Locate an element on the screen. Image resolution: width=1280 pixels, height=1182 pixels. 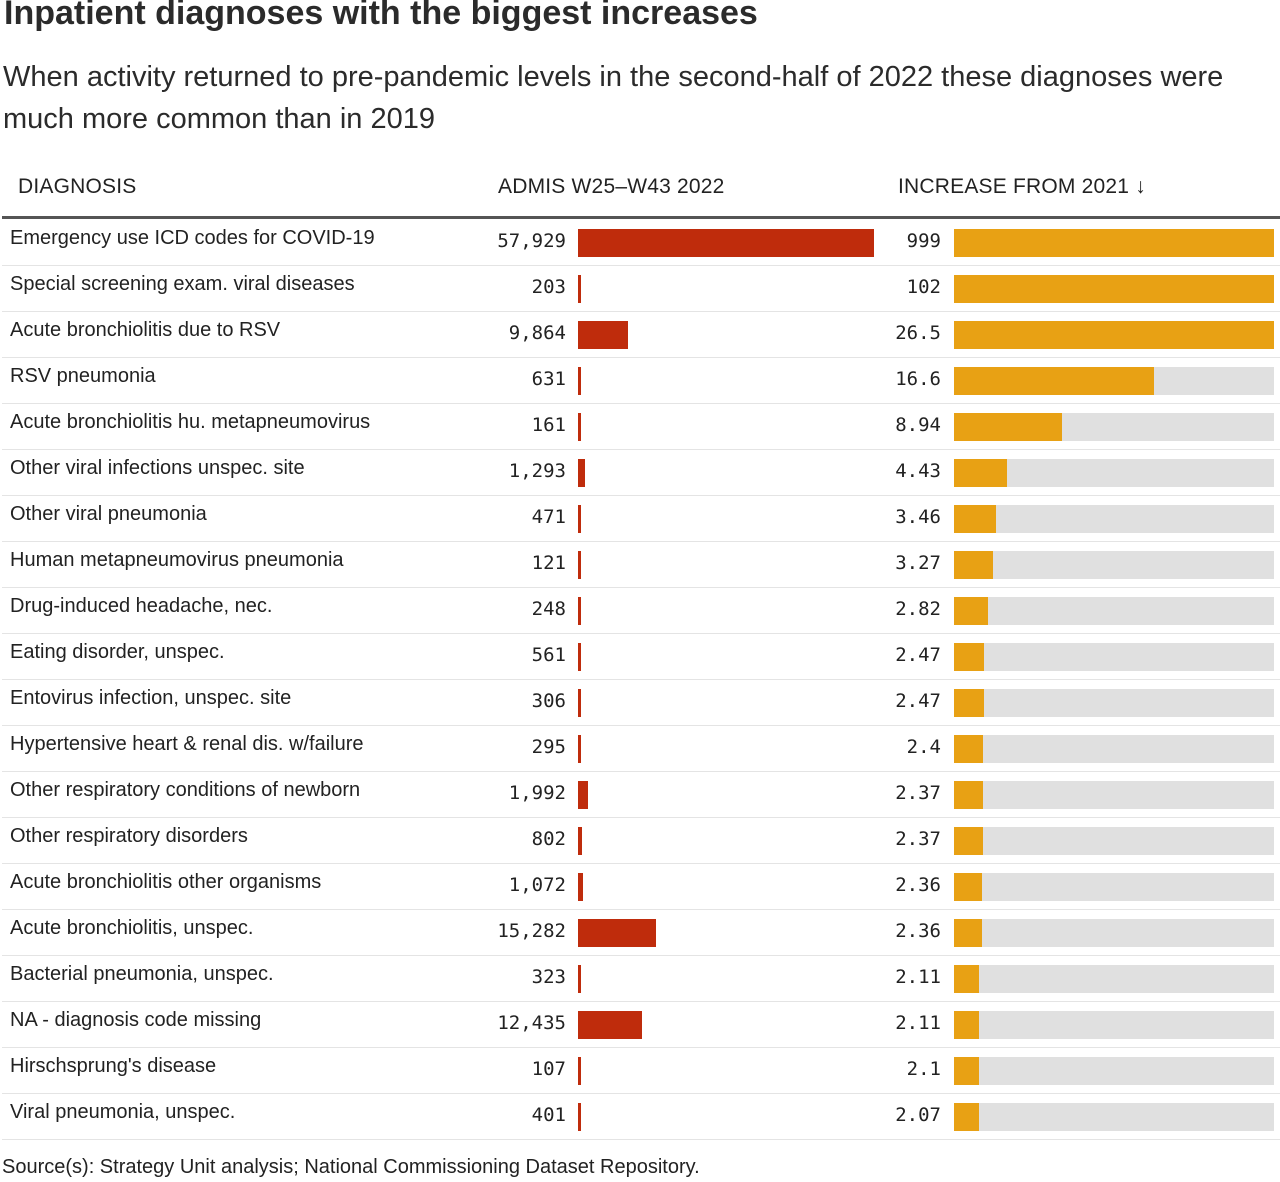
increase-value: 999 is located at coordinates (923, 241).